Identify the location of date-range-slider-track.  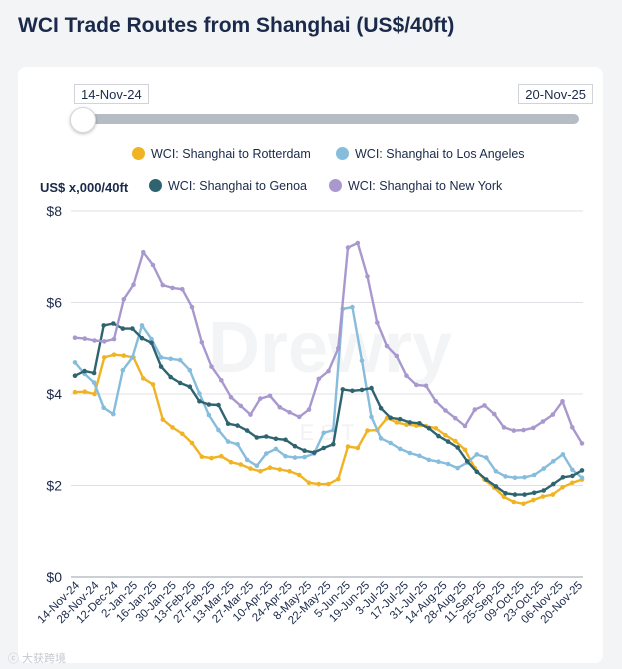
(326, 119).